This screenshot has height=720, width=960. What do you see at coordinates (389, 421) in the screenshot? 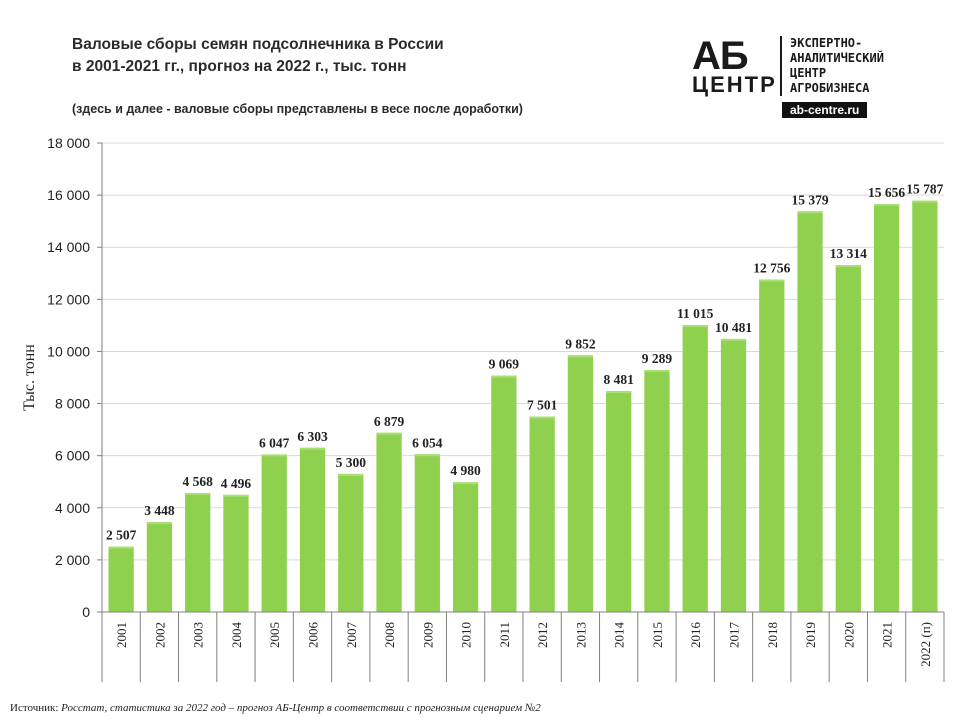
I see `value-label: 6 879` at bounding box center [389, 421].